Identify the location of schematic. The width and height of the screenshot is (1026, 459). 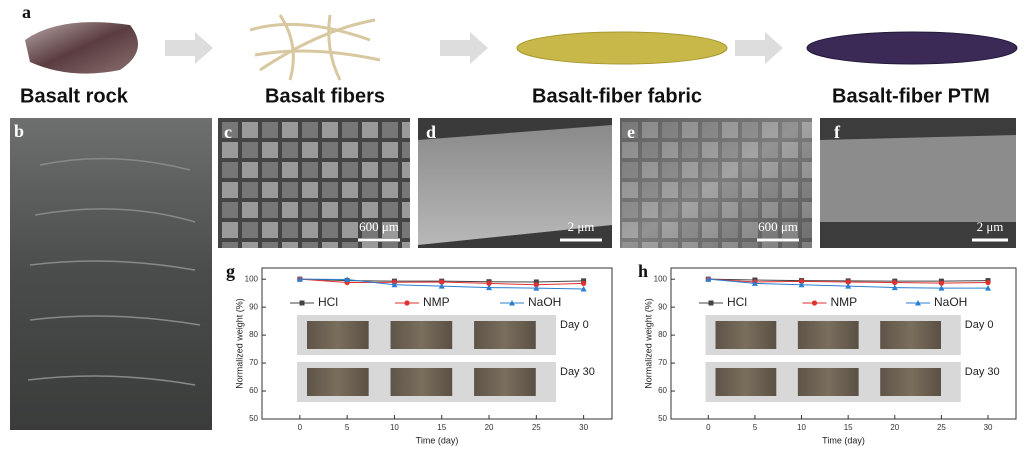
(521, 47).